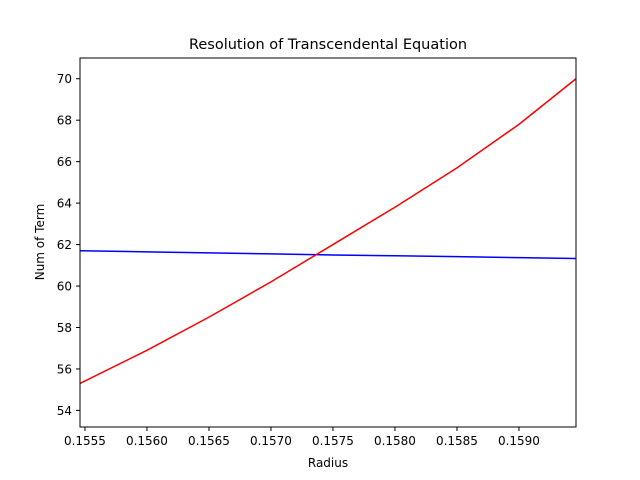 This screenshot has height=480, width=640. What do you see at coordinates (64, 204) in the screenshot?
I see `y-tick-label: 64` at bounding box center [64, 204].